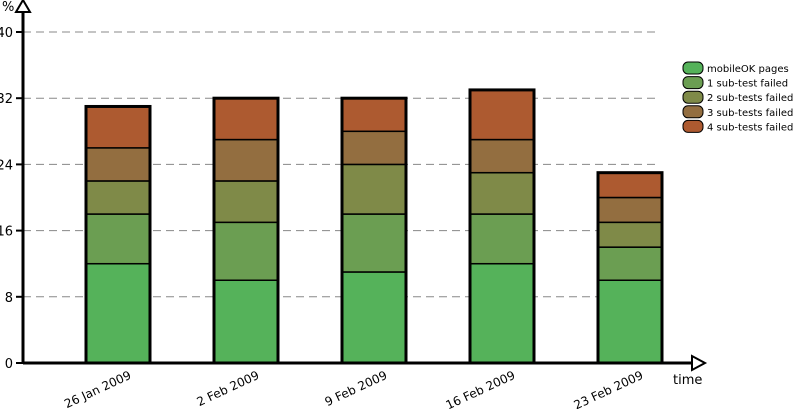 This screenshot has width=795, height=409. What do you see at coordinates (750, 127) in the screenshot?
I see `legend-label: 4 sub-tests failed` at bounding box center [750, 127].